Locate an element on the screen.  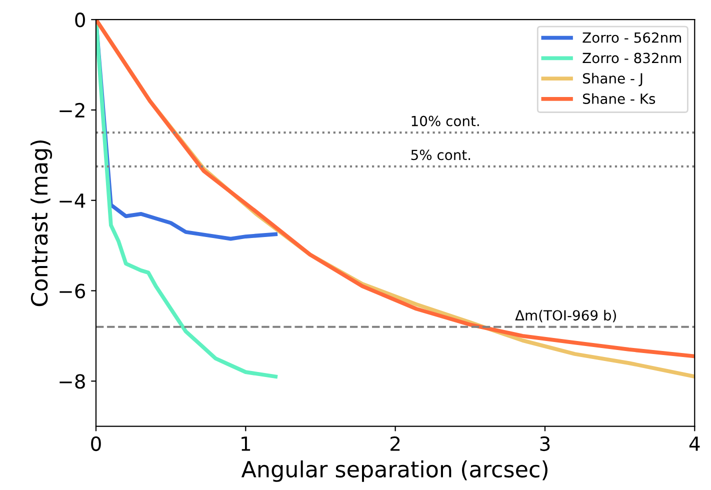
x-tick-label: 3 is located at coordinates (545, 444).